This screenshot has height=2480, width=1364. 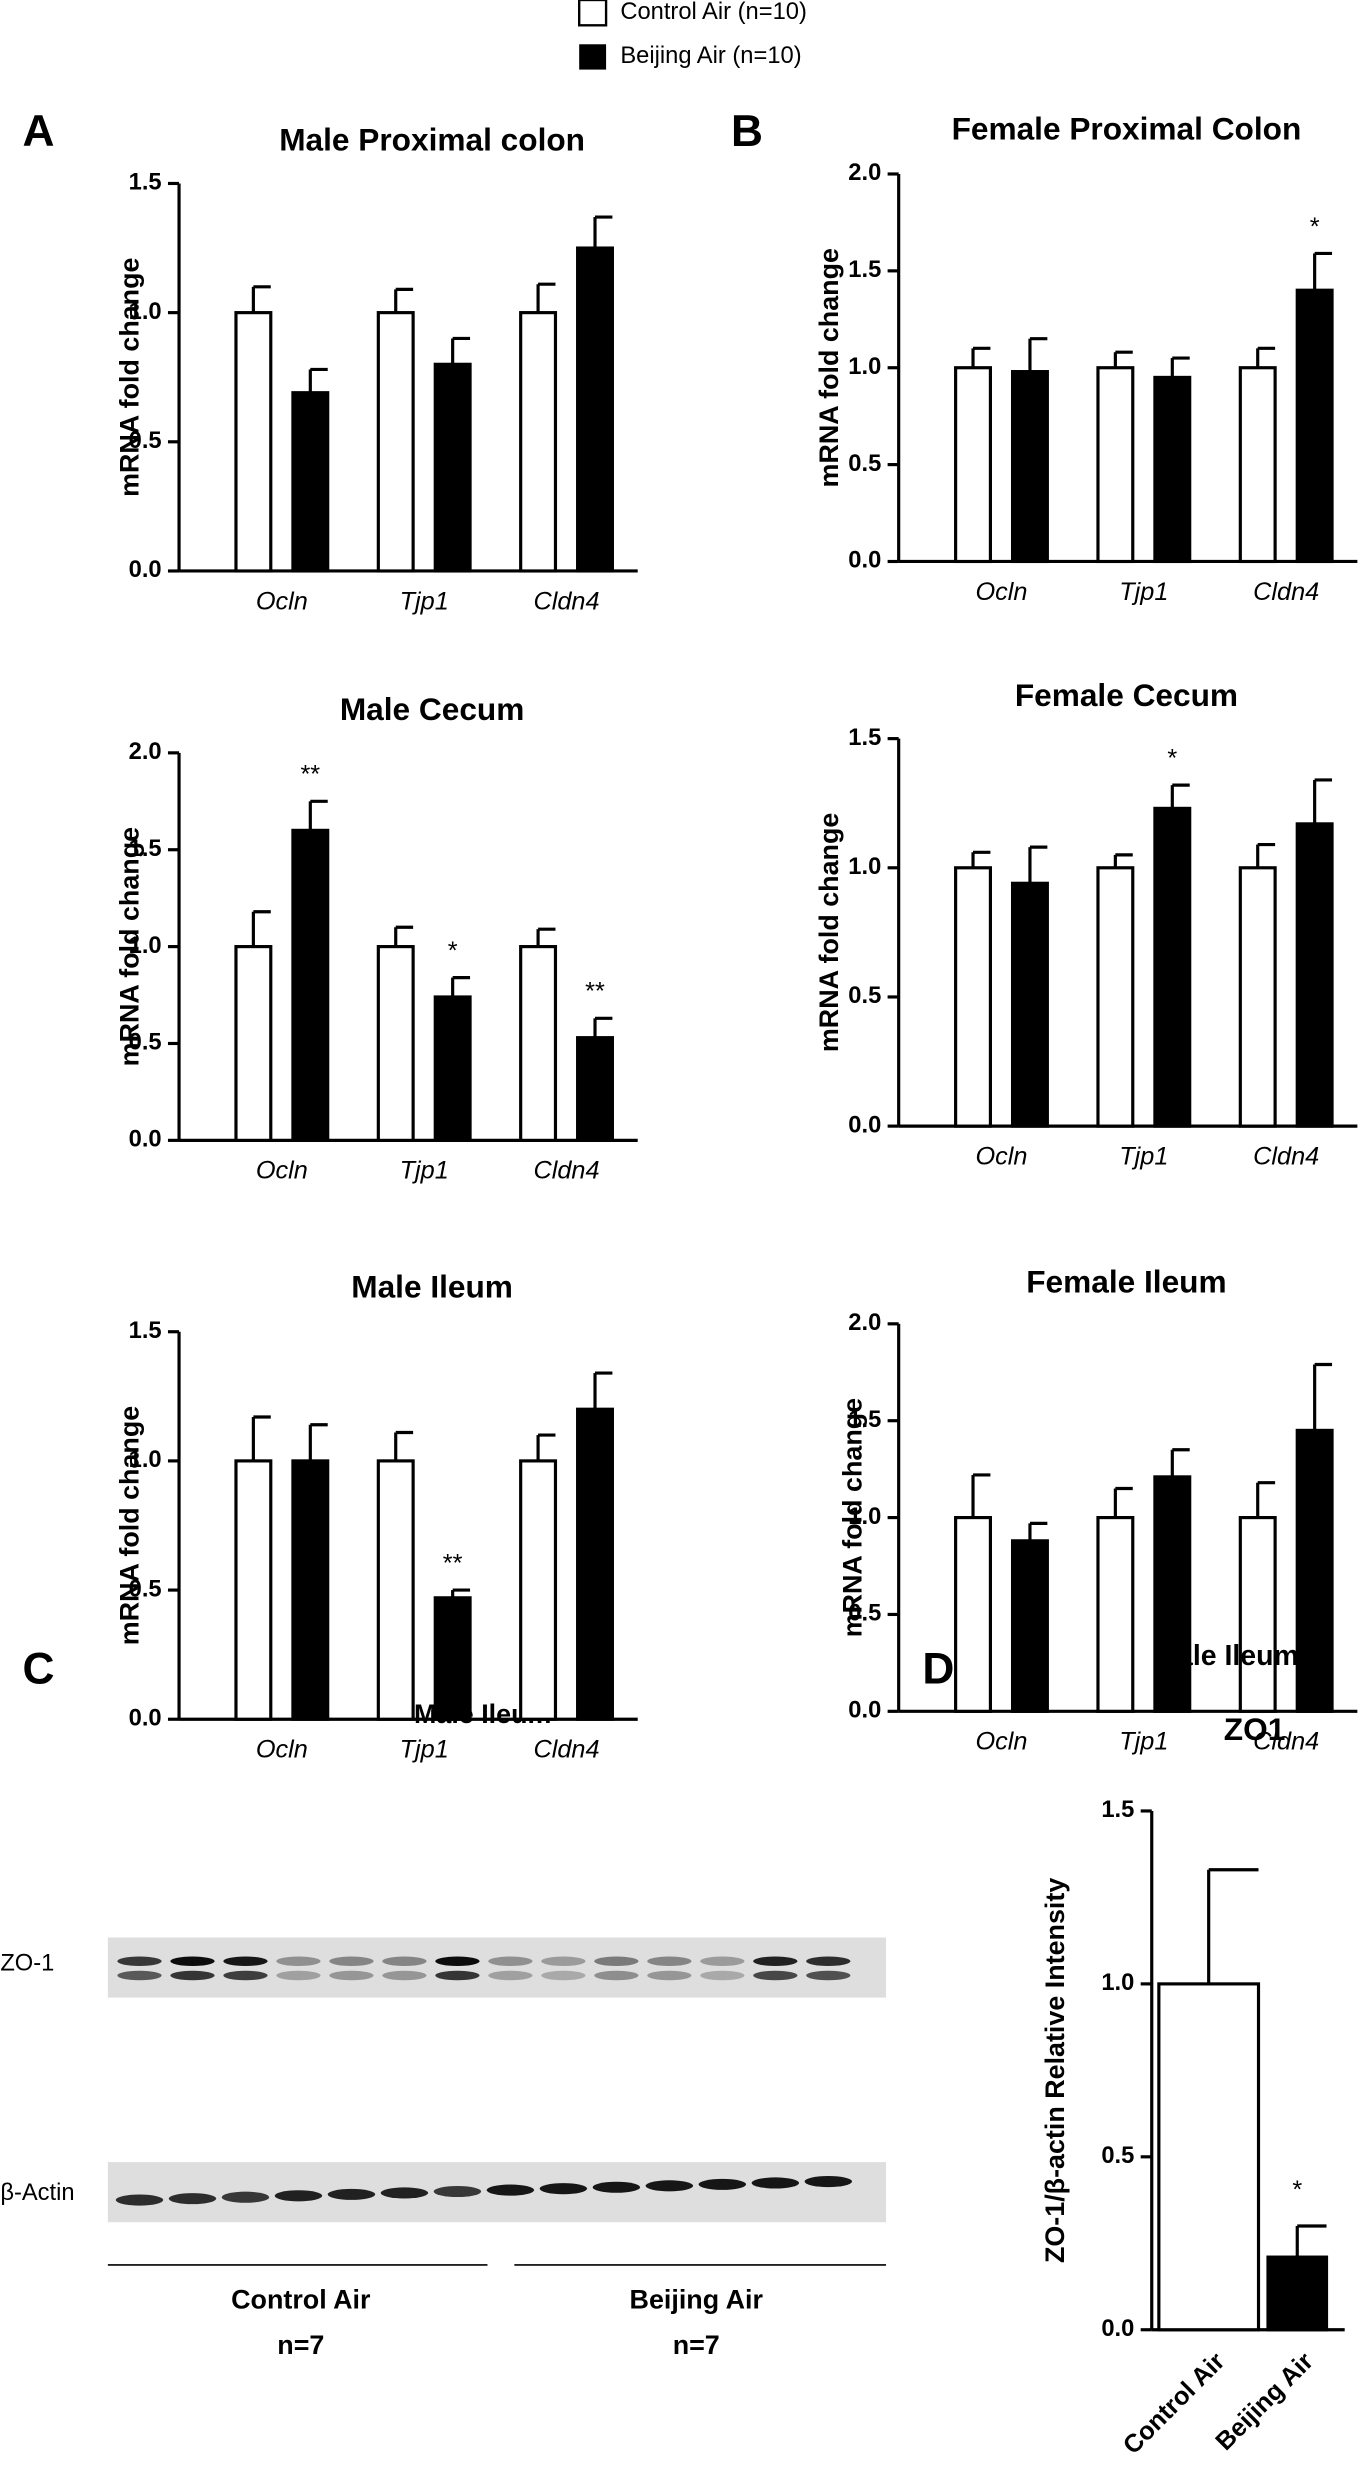 What do you see at coordinates (1255, 1729) in the screenshot?
I see `chart-title: ZO1` at bounding box center [1255, 1729].